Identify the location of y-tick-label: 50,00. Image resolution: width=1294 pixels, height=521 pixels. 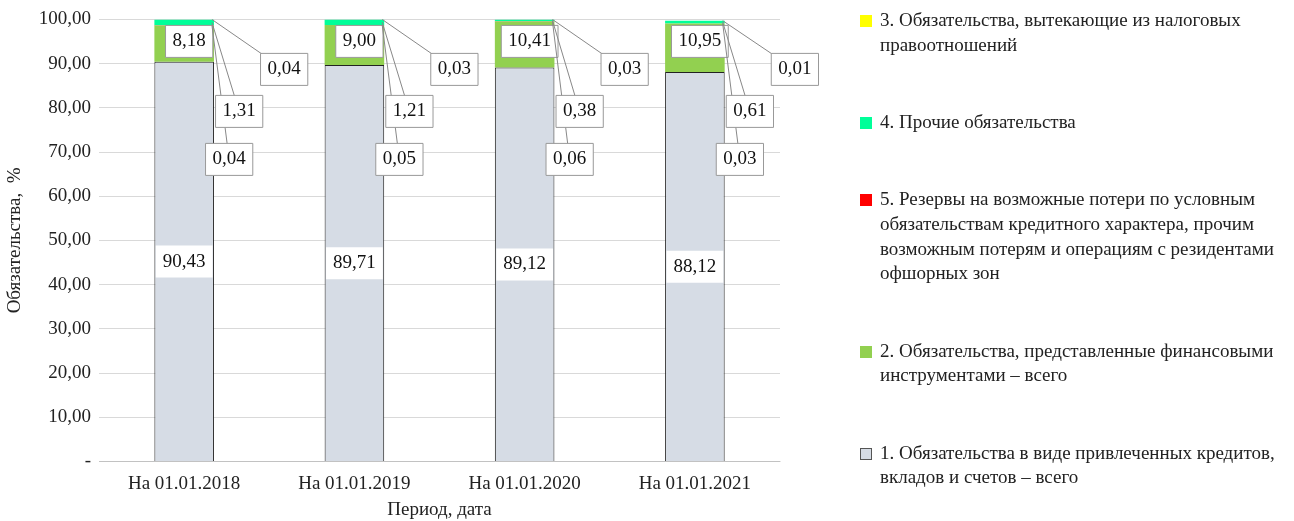
(70, 239).